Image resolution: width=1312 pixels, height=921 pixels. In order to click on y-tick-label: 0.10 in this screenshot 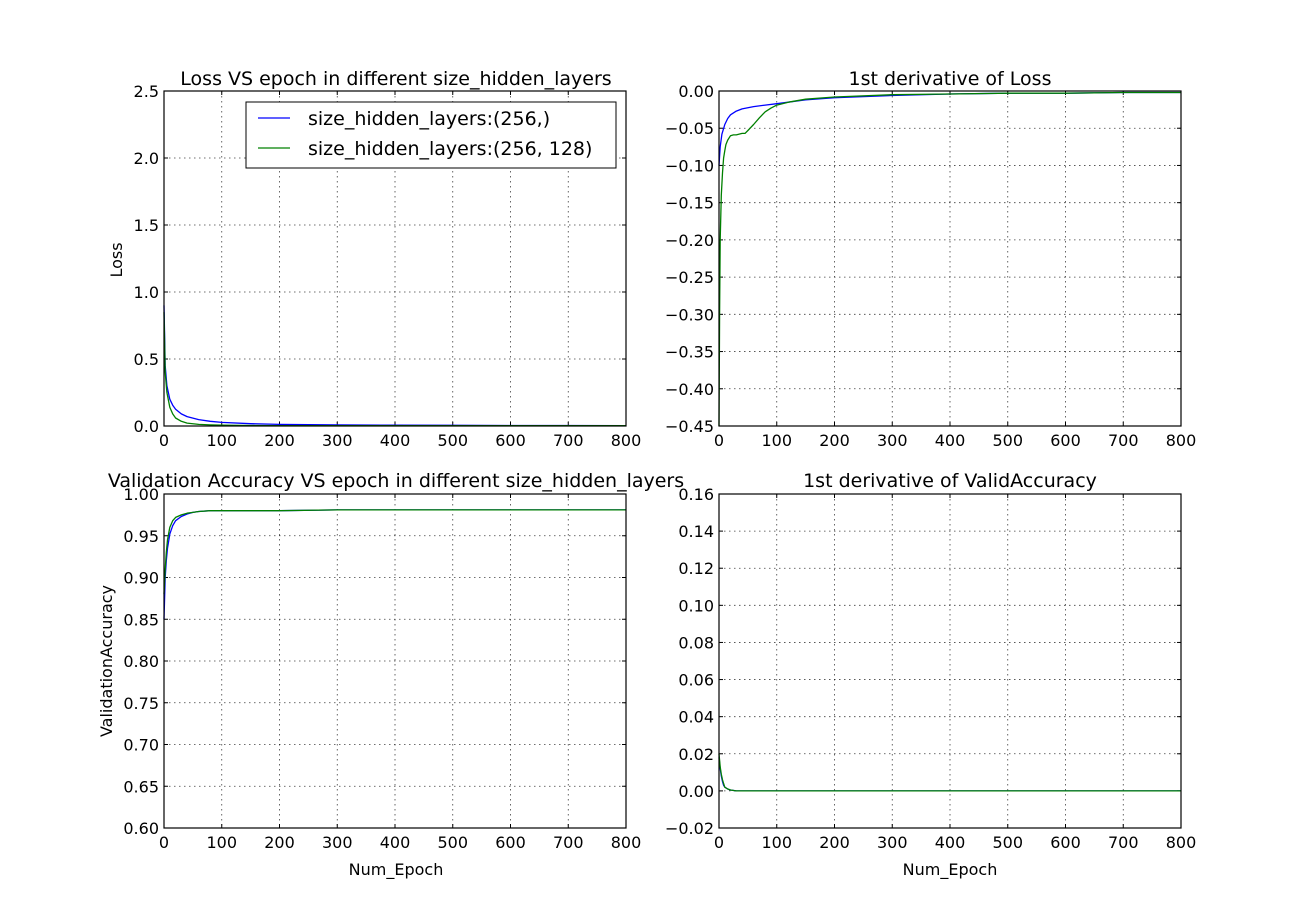, I will do `click(696, 605)`.